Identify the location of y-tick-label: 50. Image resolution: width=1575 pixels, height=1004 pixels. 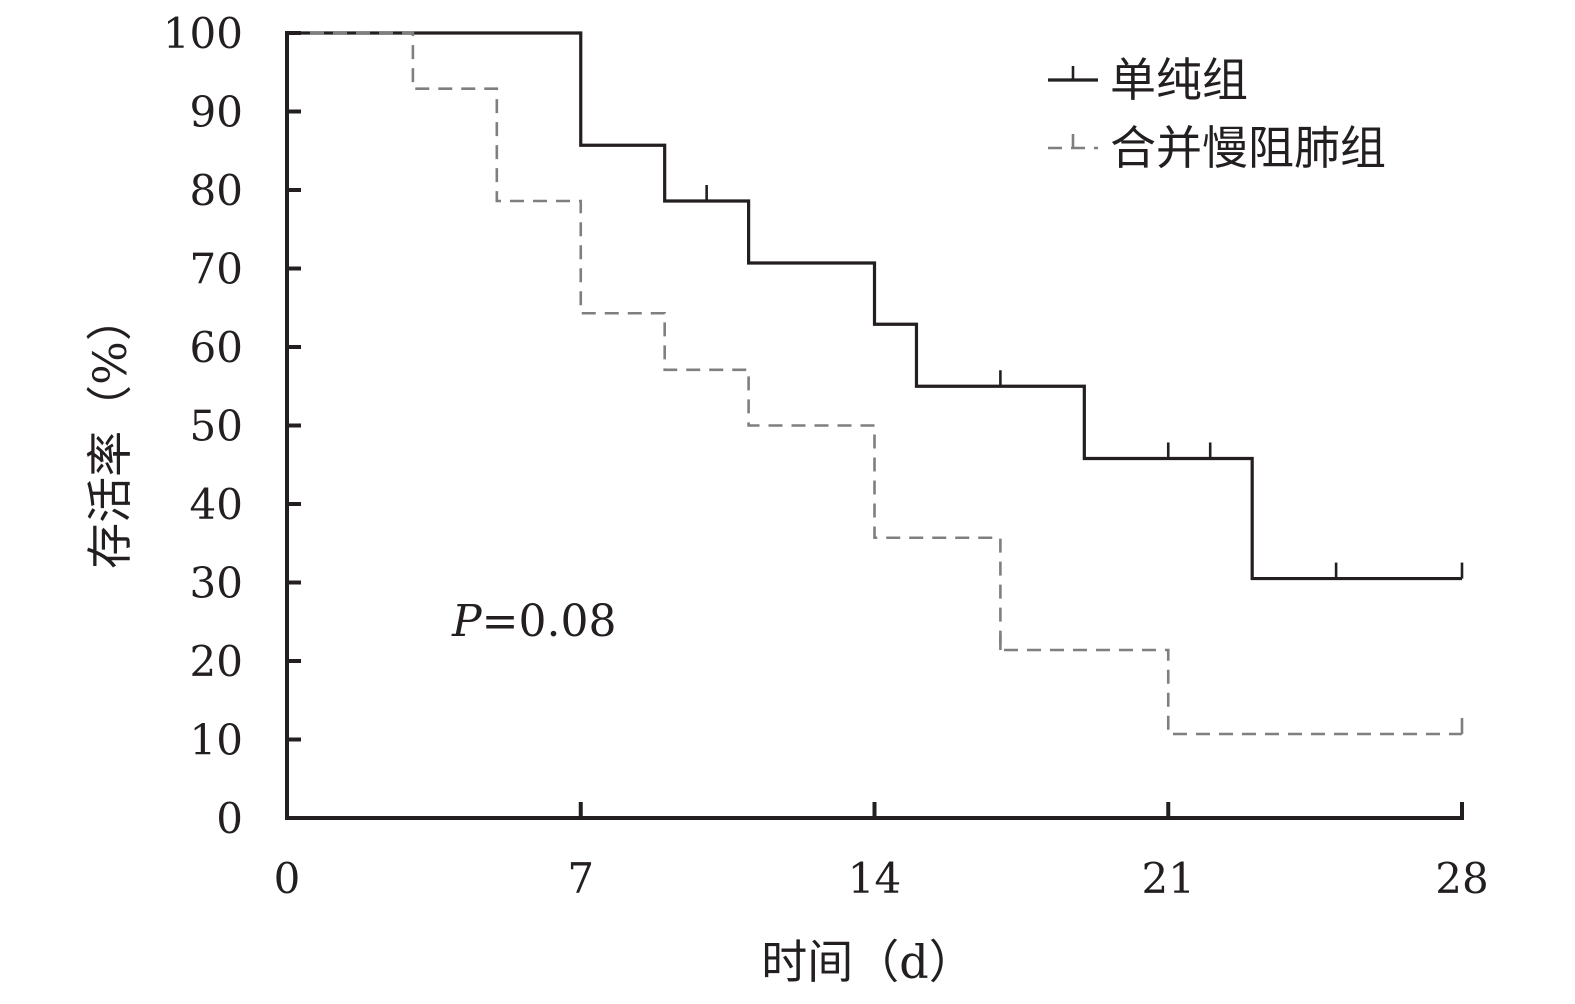
(216, 426).